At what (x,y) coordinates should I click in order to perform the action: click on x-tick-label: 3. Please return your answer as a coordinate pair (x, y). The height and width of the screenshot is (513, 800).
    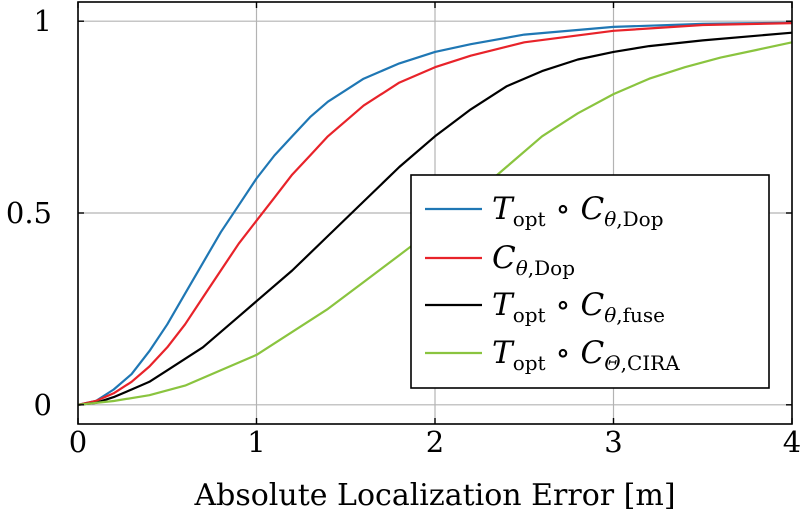
    Looking at the image, I should click on (613, 442).